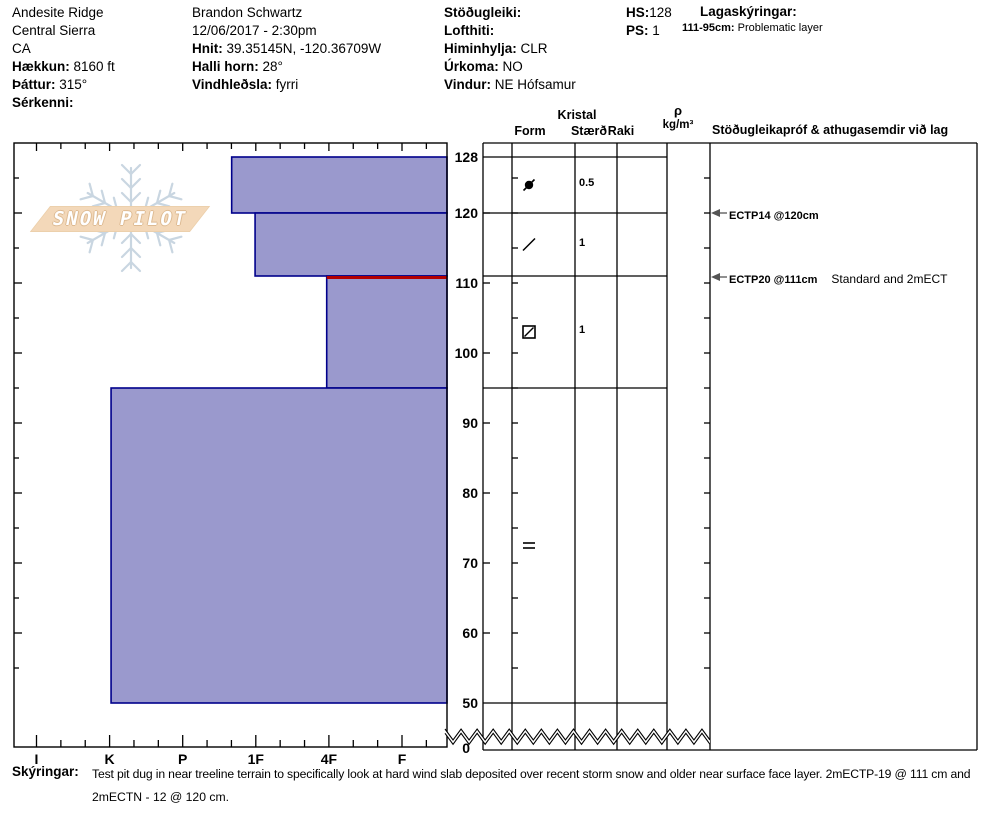  I want to click on header-field-col3: Úrkoma: NO, so click(483, 67).